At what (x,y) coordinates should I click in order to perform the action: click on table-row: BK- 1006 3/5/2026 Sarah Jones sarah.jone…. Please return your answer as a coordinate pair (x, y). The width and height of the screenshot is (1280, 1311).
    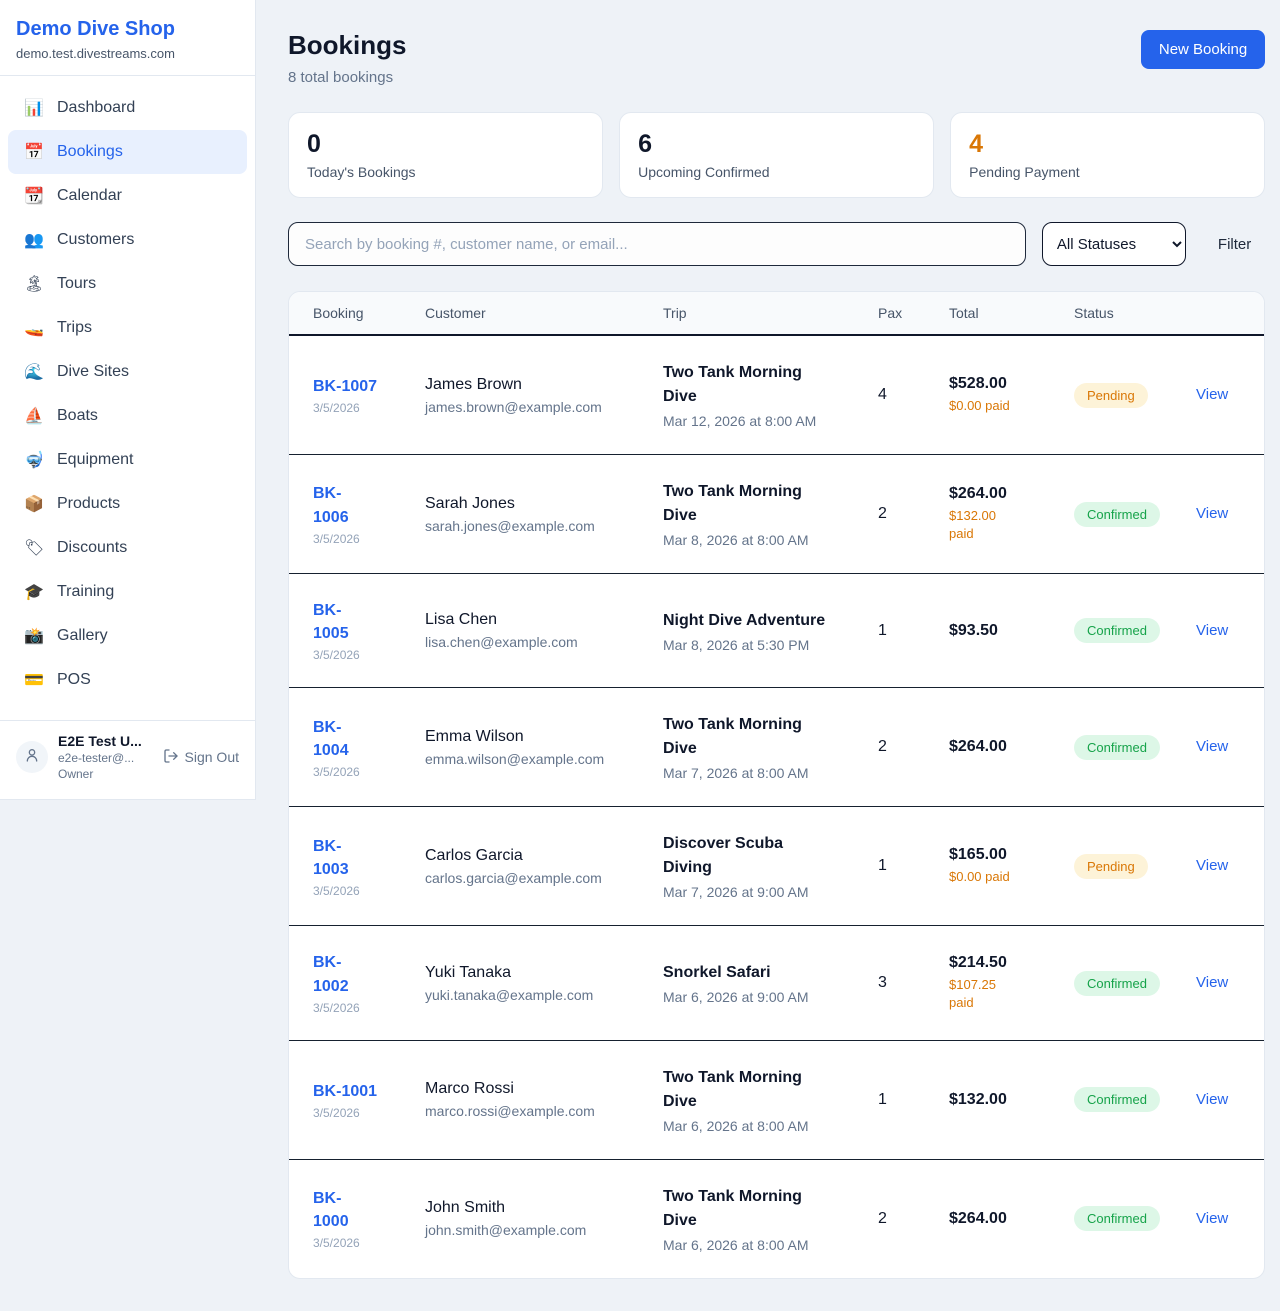
    Looking at the image, I should click on (777, 514).